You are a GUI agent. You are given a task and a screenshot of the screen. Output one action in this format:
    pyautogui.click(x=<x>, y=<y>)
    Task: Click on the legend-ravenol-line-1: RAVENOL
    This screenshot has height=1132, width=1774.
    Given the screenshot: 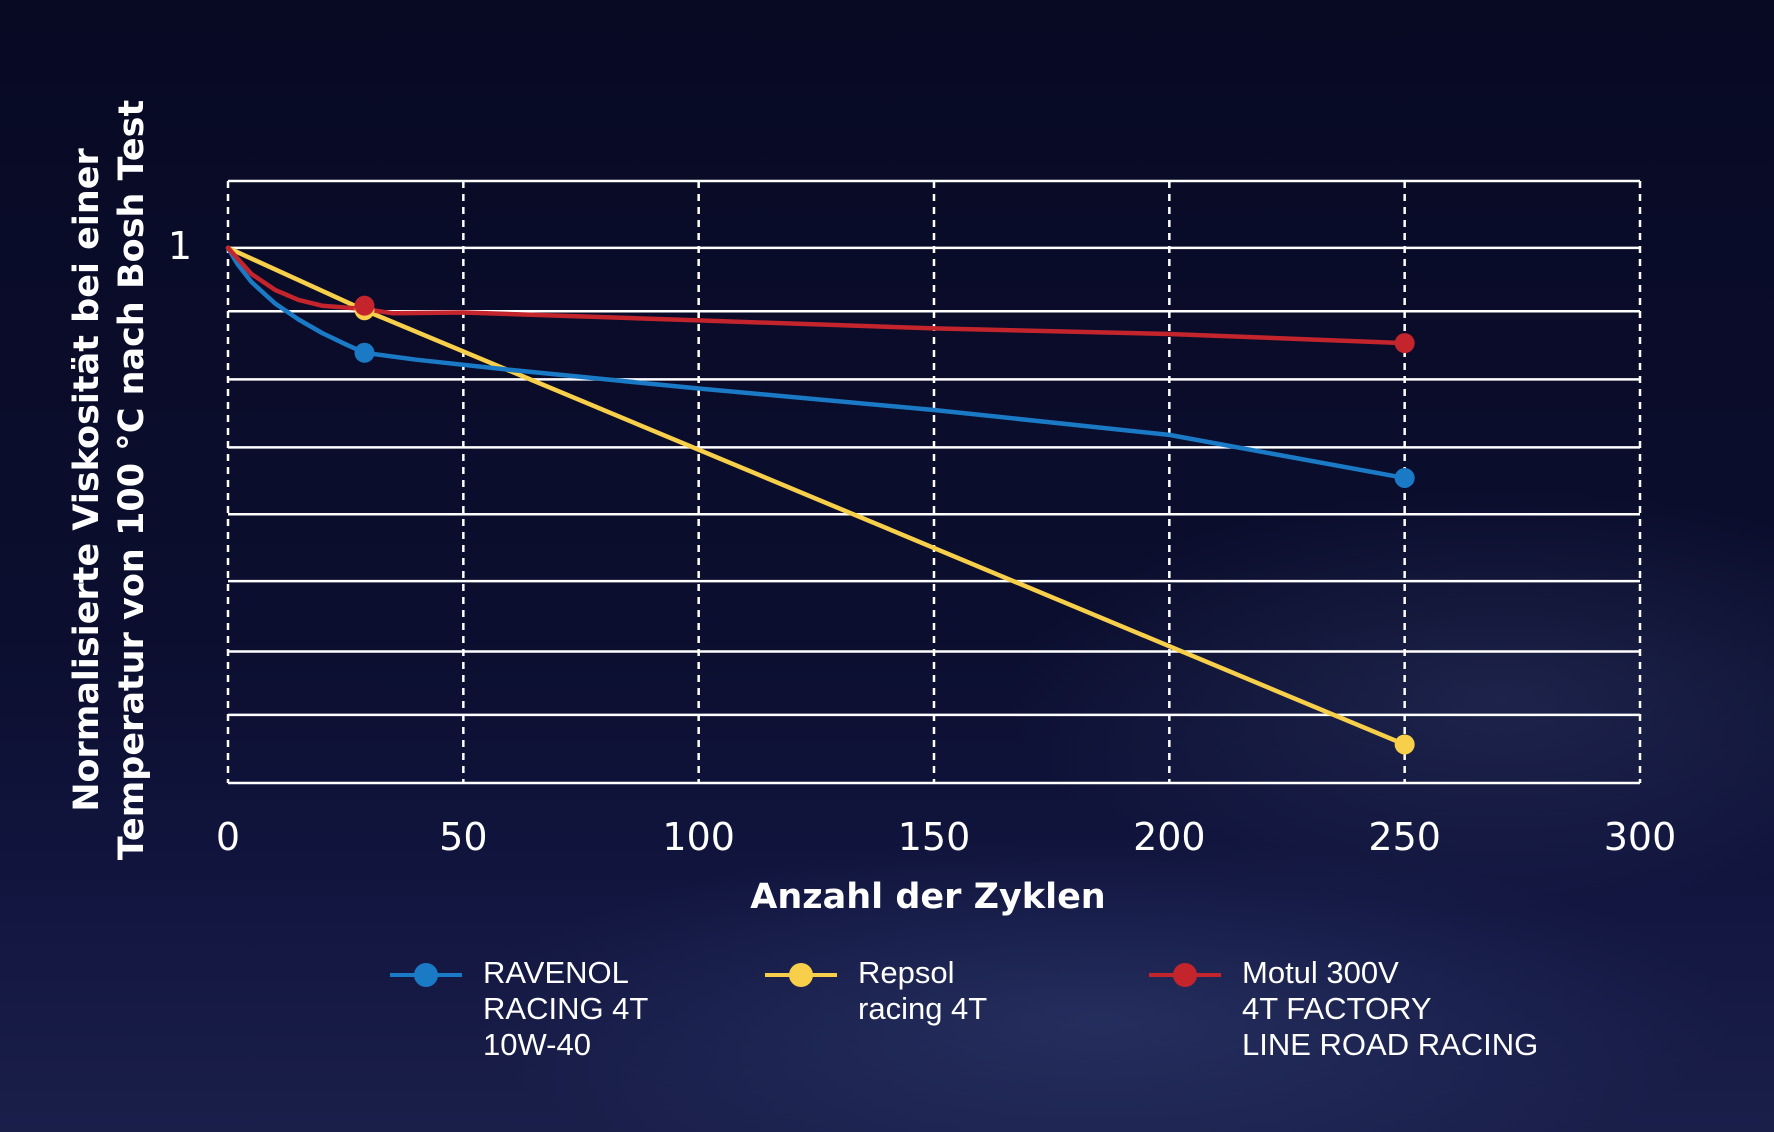 What is the action you would take?
    pyautogui.click(x=556, y=972)
    